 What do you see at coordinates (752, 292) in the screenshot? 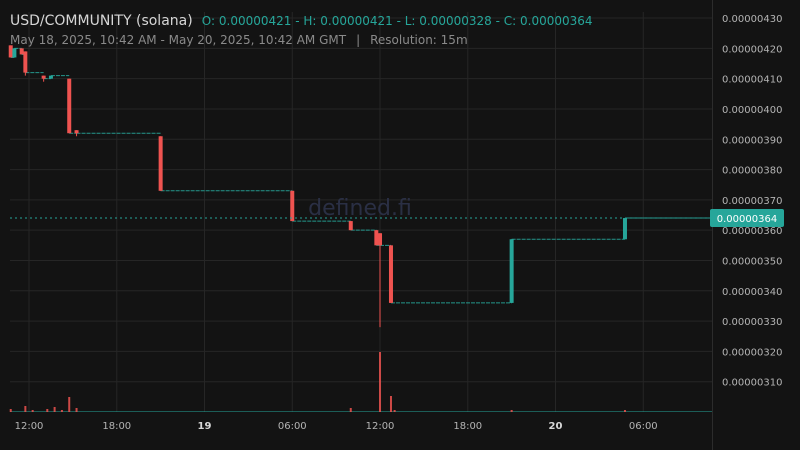
I see `y-tick-label: 0.00000340` at bounding box center [752, 292].